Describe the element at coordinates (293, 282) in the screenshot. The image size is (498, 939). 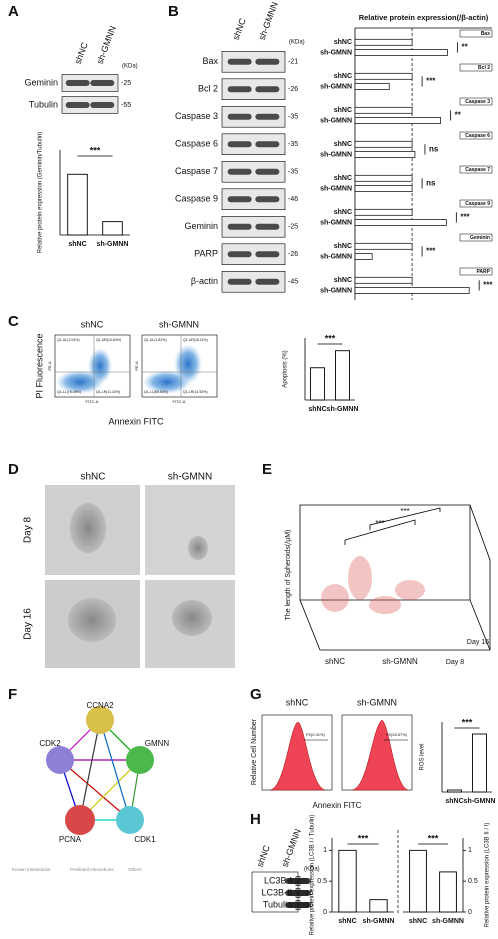
I see `kda-label: -45` at that location.